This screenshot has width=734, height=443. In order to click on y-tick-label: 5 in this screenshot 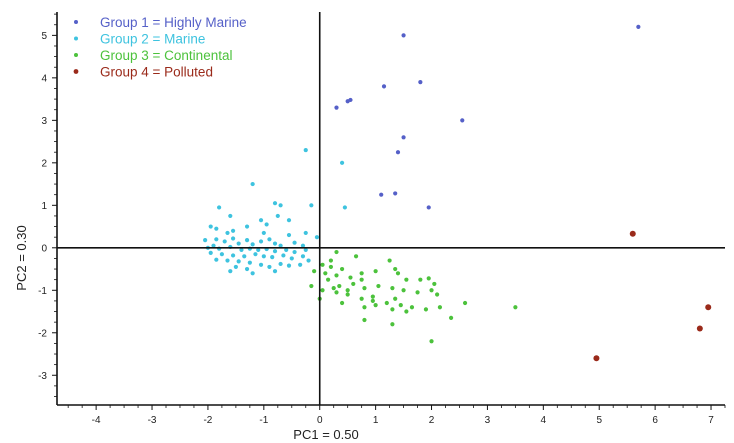, I will do `click(44, 36)`.